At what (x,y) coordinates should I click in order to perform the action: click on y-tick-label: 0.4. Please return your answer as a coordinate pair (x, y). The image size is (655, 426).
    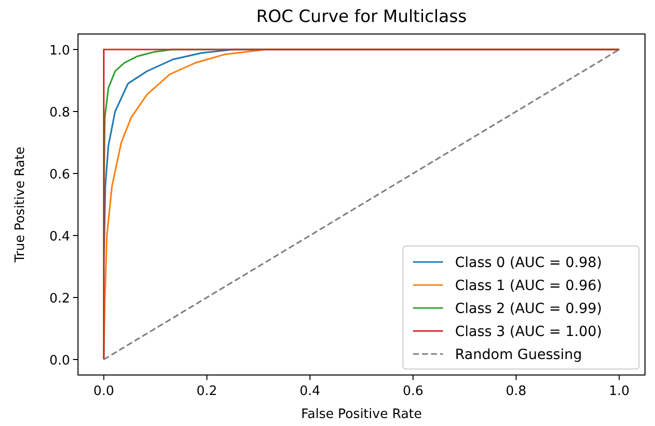
    Looking at the image, I should click on (59, 237).